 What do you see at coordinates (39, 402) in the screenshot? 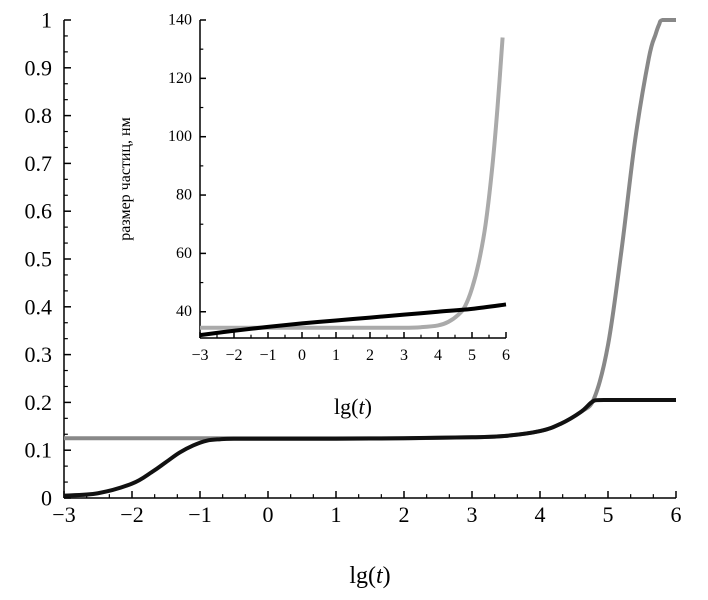
I see `main-y-tick-label: 0.2` at bounding box center [39, 402].